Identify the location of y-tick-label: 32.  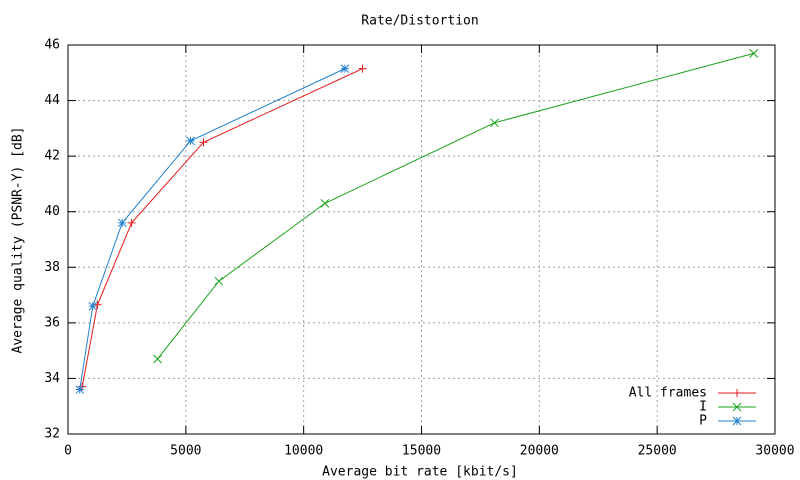
(52, 434).